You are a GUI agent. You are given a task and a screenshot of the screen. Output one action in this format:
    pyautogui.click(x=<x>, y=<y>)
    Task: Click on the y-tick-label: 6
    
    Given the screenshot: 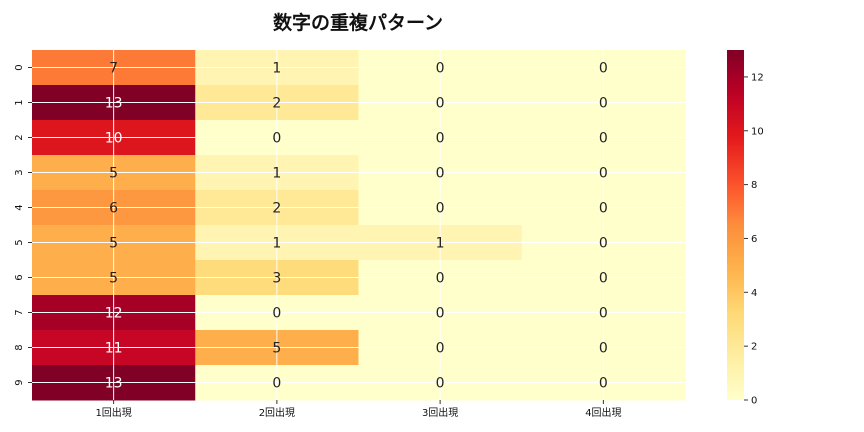 What is the action you would take?
    pyautogui.click(x=19, y=277)
    